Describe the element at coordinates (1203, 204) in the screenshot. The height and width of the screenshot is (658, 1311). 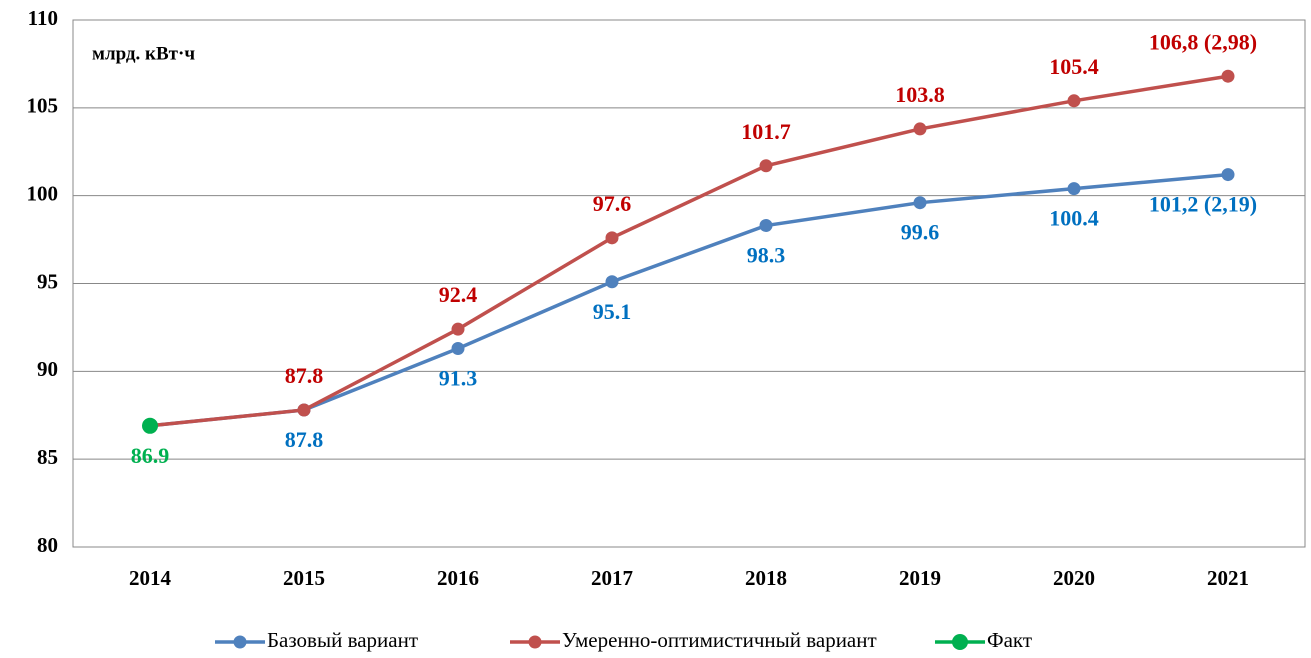
I see `data-label: 101,2 (2,19)` at that location.